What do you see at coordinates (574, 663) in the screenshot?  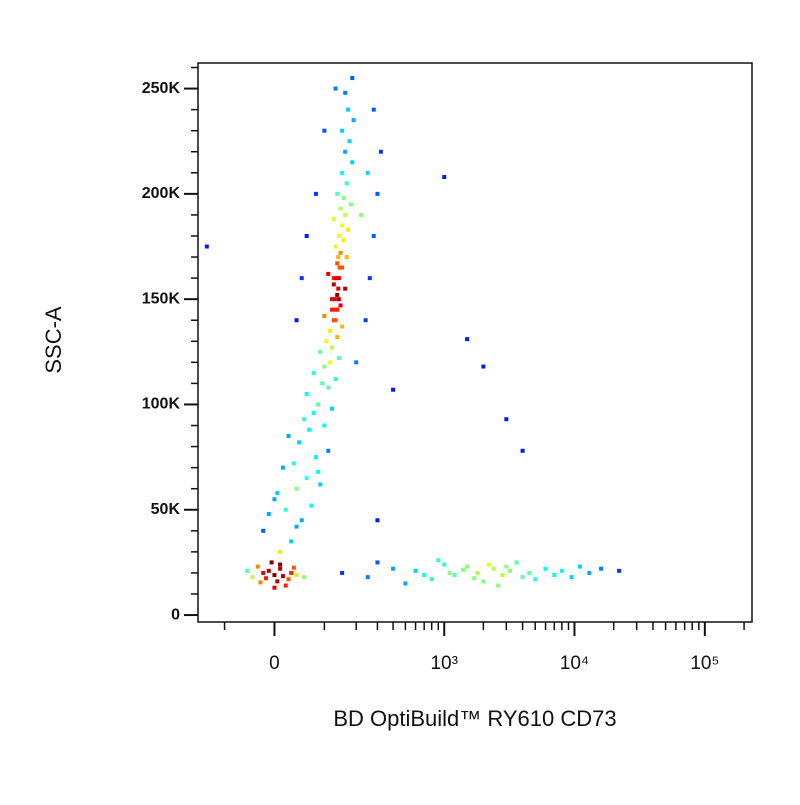 I see `x-tick-label: 10⁴` at bounding box center [574, 663].